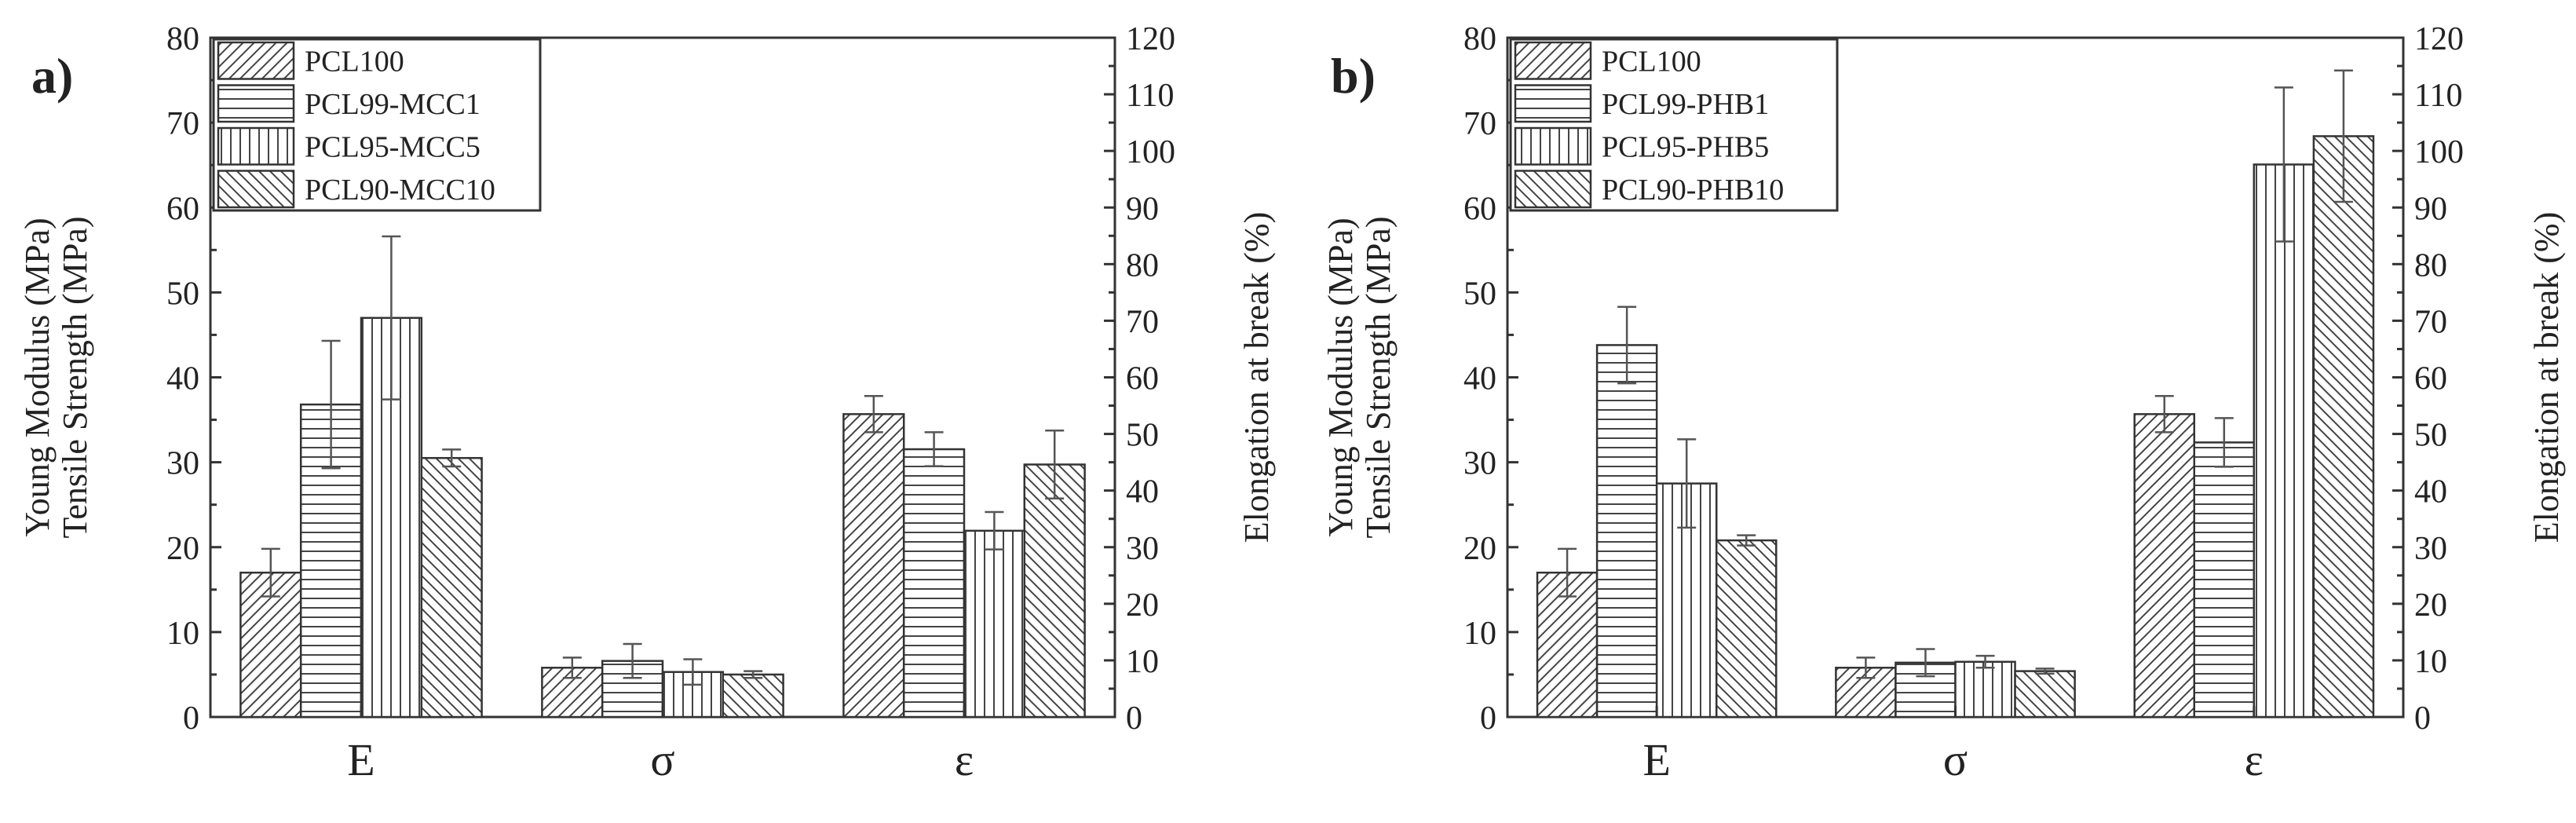 The height and width of the screenshot is (823, 2576). I want to click on legend-label: PCL99-MCC1, so click(392, 104).